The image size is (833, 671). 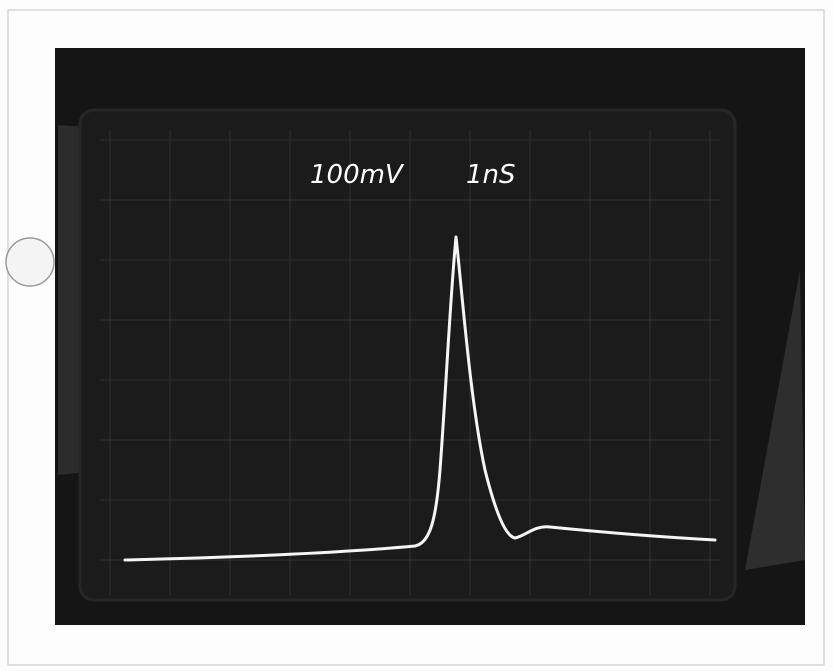 What do you see at coordinates (357, 175) in the screenshot?
I see `volts-per-div: 100mV` at bounding box center [357, 175].